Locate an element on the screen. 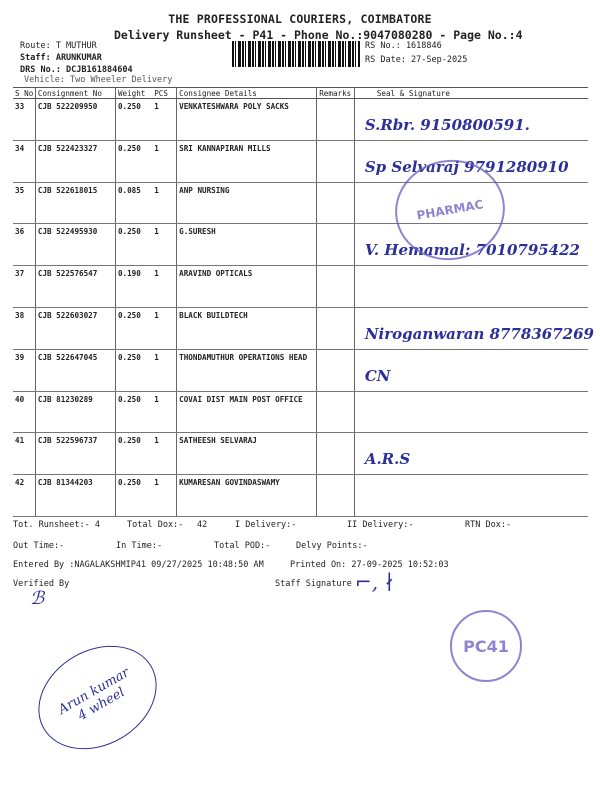 This screenshot has width=600, height=800. col-remarks: Remarks is located at coordinates (335, 93).